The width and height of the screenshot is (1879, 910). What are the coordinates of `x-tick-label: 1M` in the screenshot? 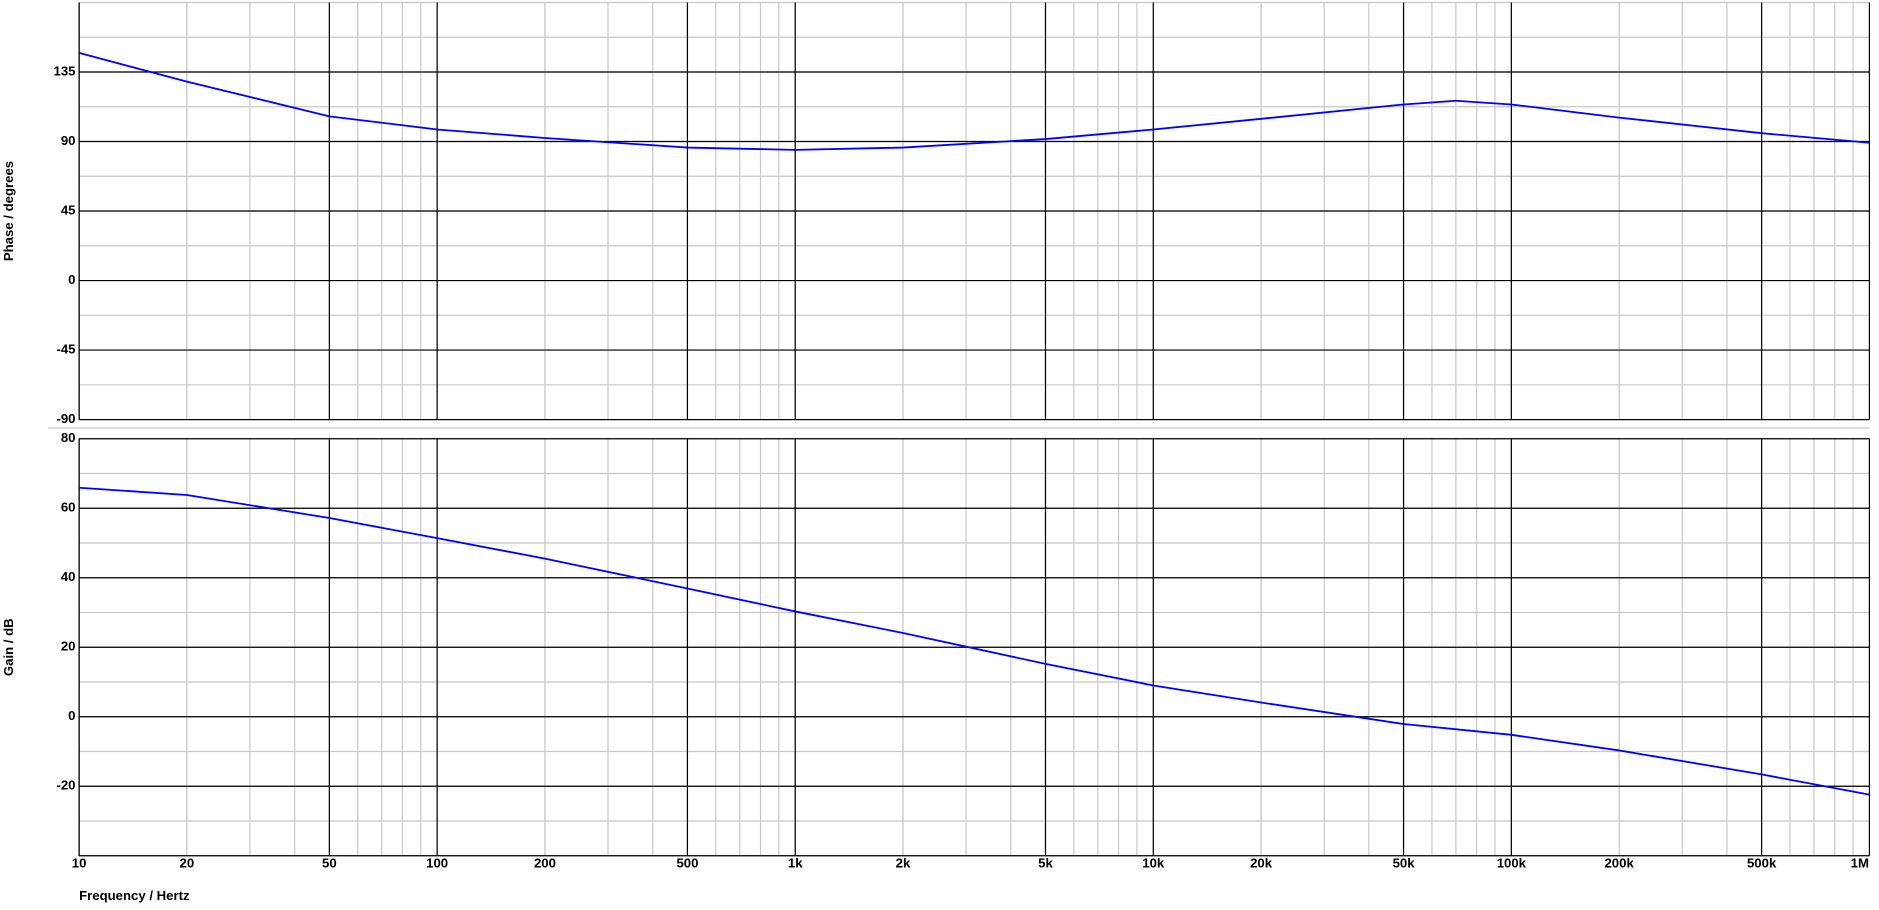 It's located at (1860, 863).